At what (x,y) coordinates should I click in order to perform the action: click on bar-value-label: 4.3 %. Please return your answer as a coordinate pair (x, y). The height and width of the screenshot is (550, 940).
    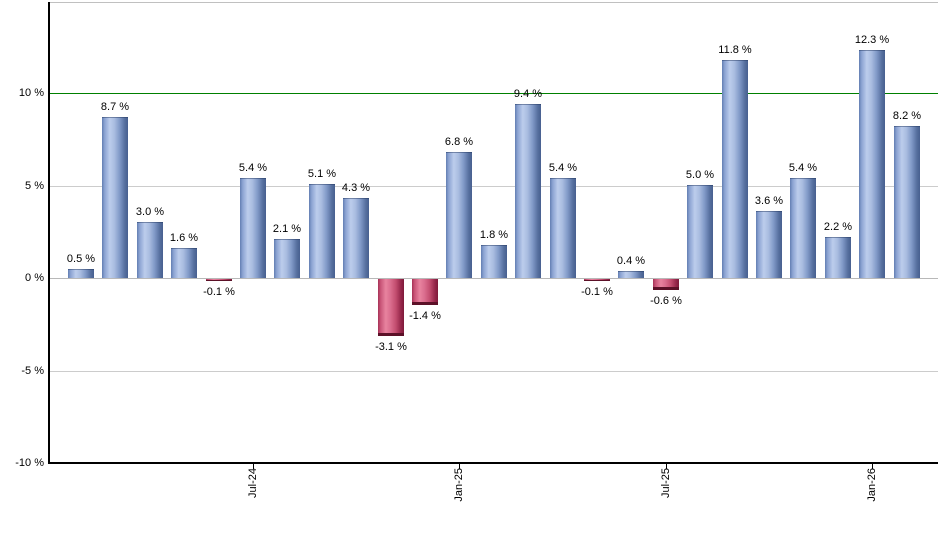
    Looking at the image, I should click on (356, 188).